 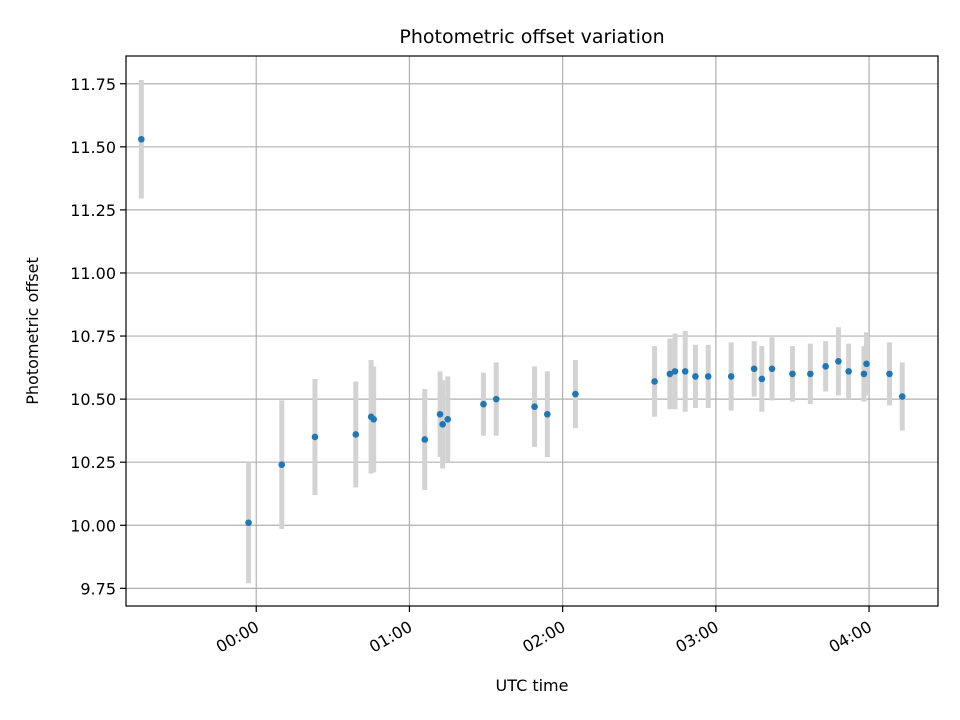 What do you see at coordinates (98, 588) in the screenshot?
I see `y-tick-label: 9.75` at bounding box center [98, 588].